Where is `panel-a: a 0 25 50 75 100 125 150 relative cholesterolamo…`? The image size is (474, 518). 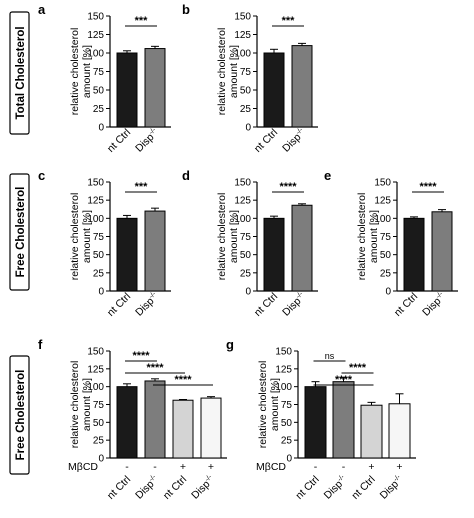 panel-a: a 0 25 50 75 100 125 150 relative cholesterolamo… is located at coordinates (104, 78).